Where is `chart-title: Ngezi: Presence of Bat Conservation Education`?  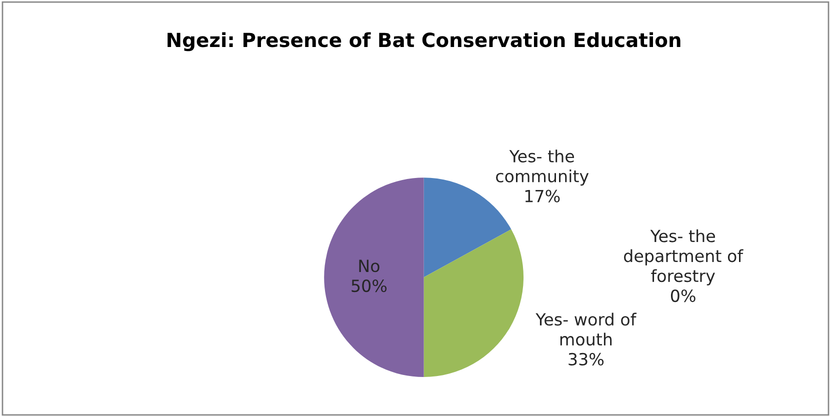 chart-title: Ngezi: Presence of Bat Conservation Education is located at coordinates (424, 42).